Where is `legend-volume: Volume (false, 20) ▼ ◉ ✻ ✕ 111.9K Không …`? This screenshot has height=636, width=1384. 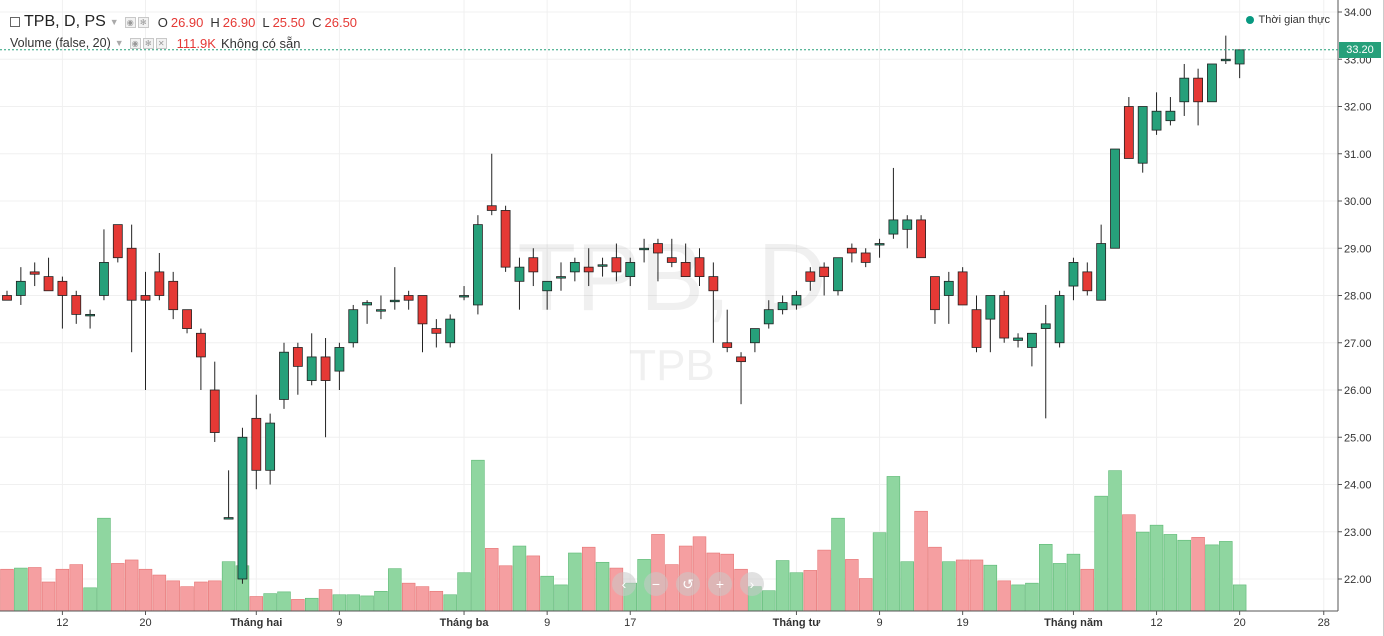
legend-volume: Volume (false, 20) ▼ ◉ ✻ ✕ 111.9K Không … is located at coordinates (155, 43).